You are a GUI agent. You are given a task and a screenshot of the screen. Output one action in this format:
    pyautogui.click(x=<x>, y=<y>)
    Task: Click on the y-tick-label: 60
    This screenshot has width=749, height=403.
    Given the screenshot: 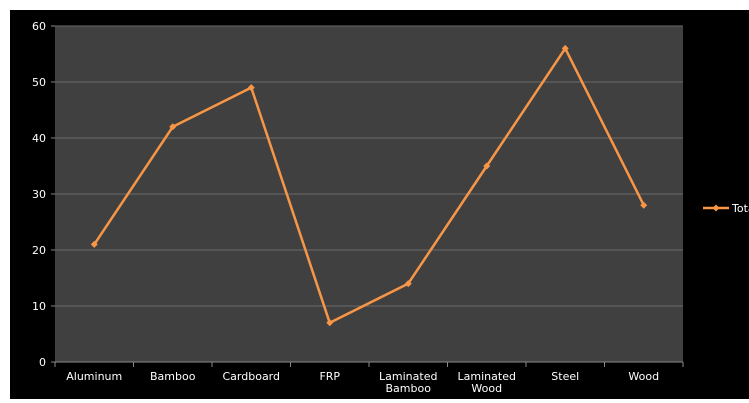 What is the action you would take?
    pyautogui.click(x=39, y=26)
    